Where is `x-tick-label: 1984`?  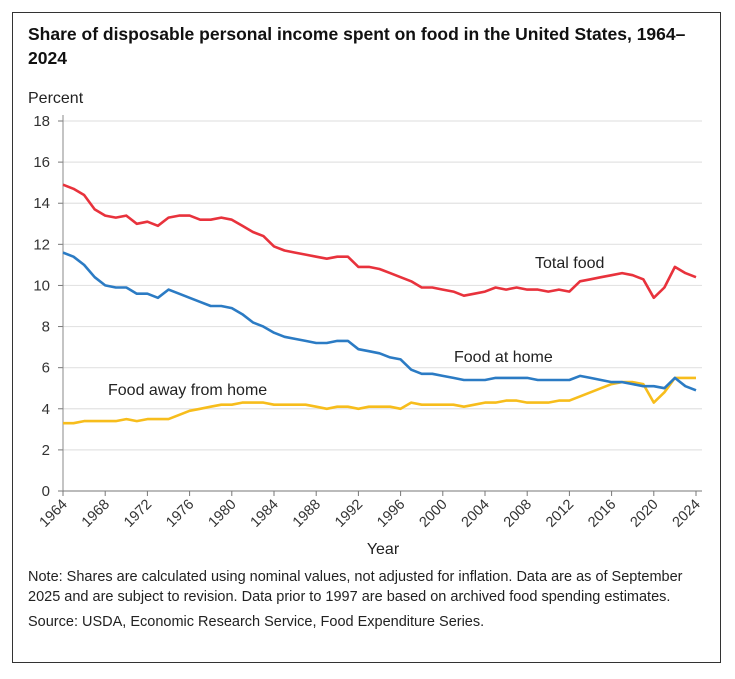 x-tick-label: 1984 is located at coordinates (265, 514).